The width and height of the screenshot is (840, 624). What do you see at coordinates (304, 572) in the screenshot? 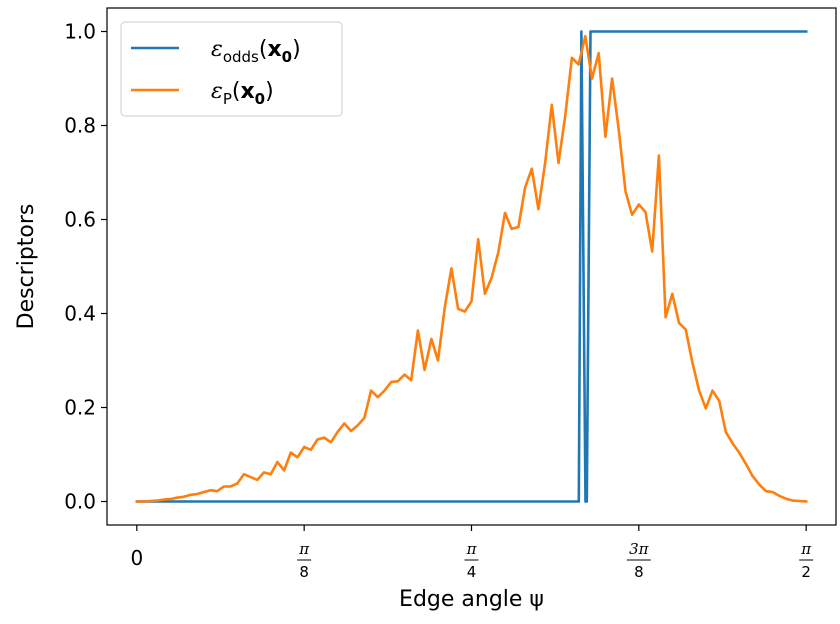
I see `x-tick-denominator-1: 8` at bounding box center [304, 572].